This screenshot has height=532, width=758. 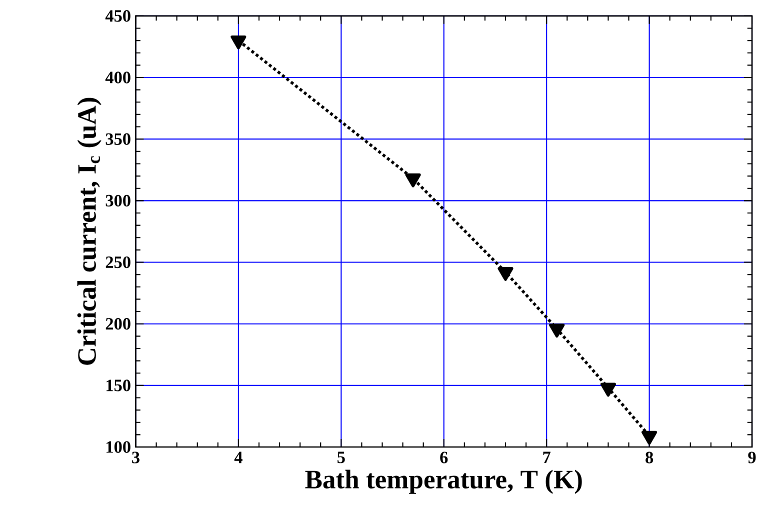 What do you see at coordinates (117, 78) in the screenshot?
I see `y-tick-label: 400` at bounding box center [117, 78].